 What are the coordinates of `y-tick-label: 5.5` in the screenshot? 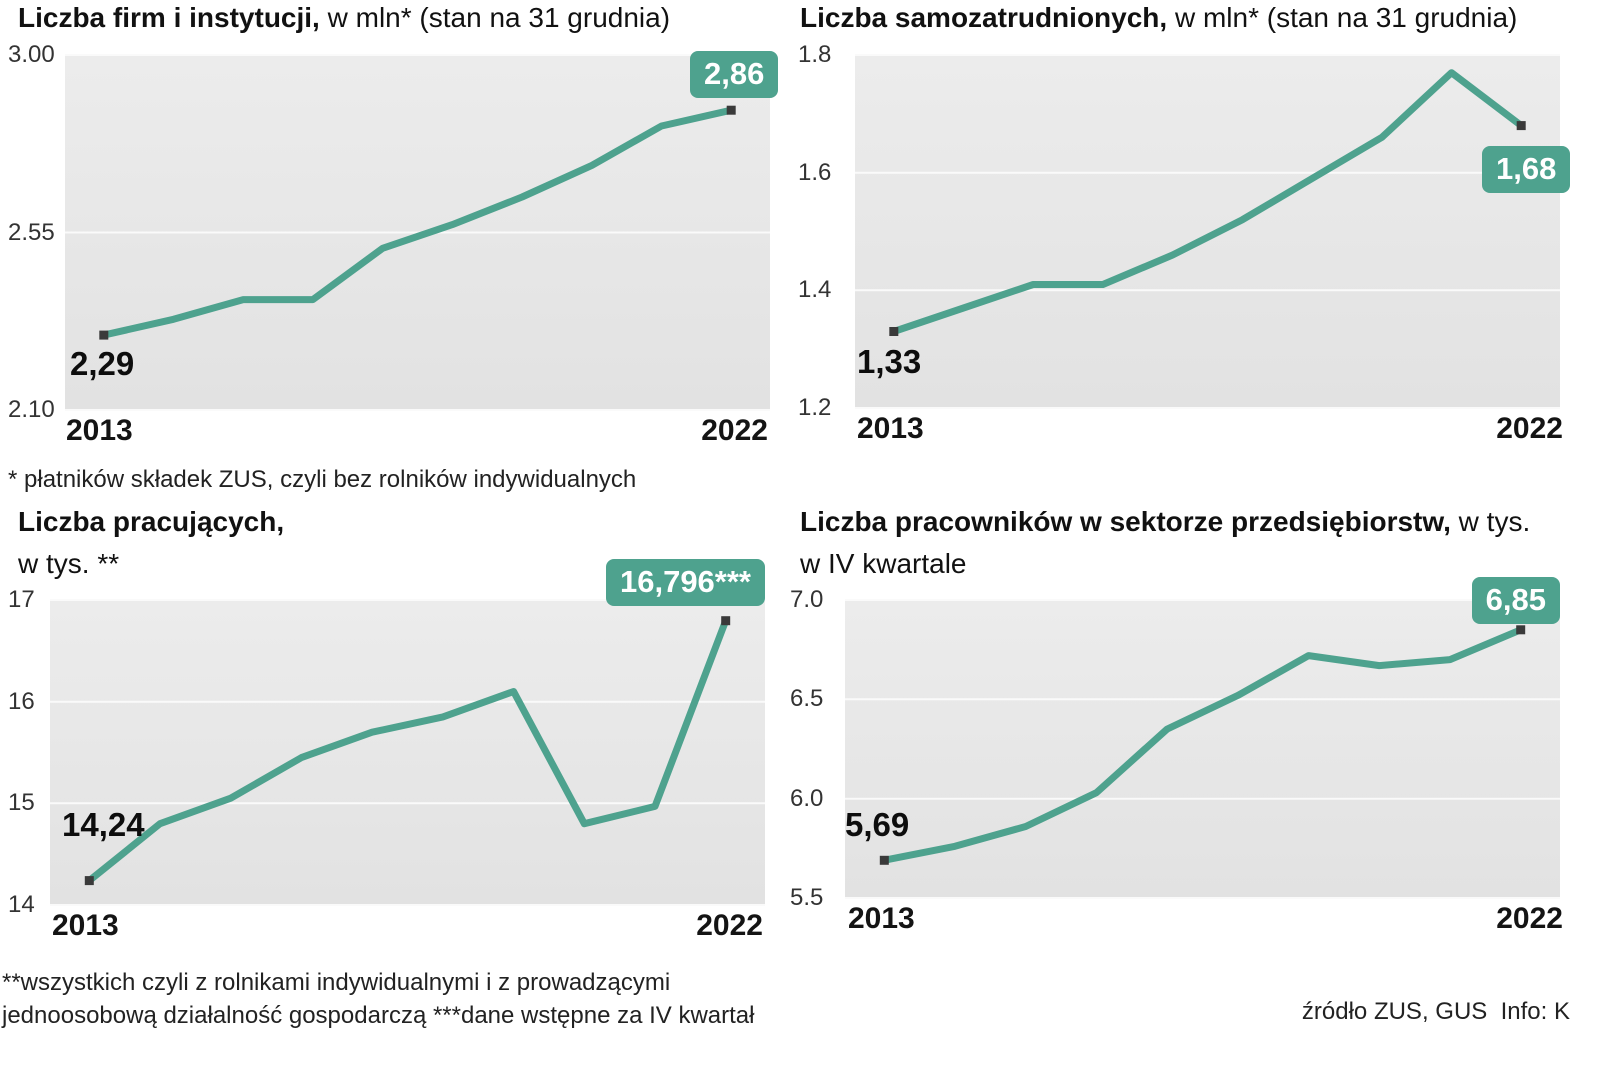 It's located at (807, 897).